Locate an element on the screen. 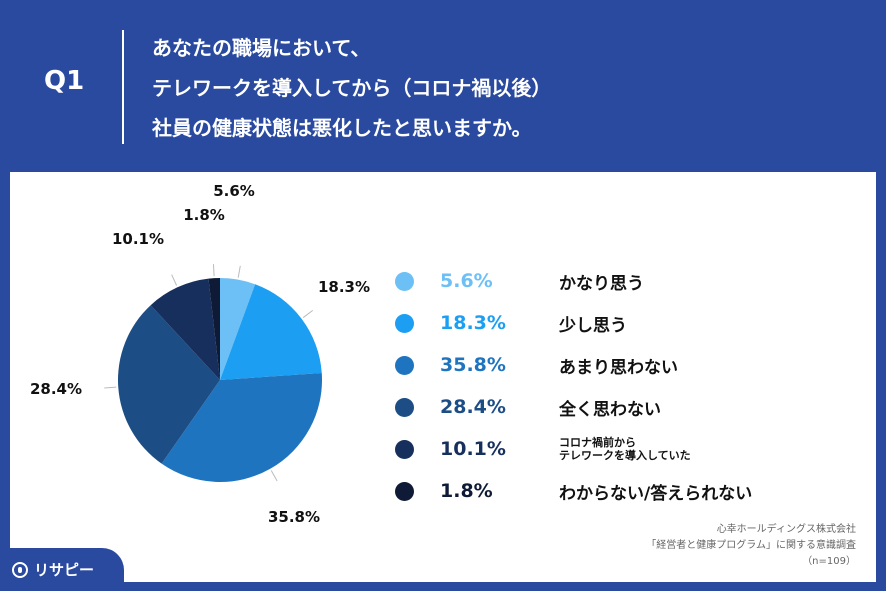 This screenshot has width=886, height=591. legend-label: 少し思う is located at coordinates (593, 325).